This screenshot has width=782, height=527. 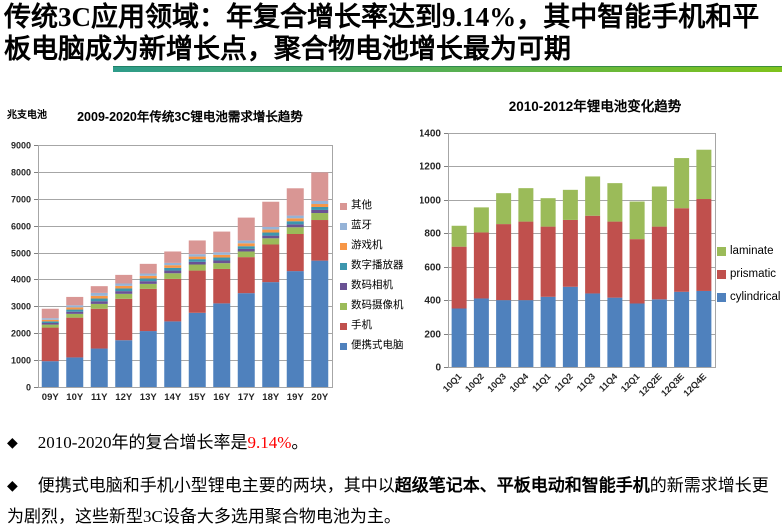 I want to click on left-chart-unit-label: 兆支电池, so click(x=27, y=115).